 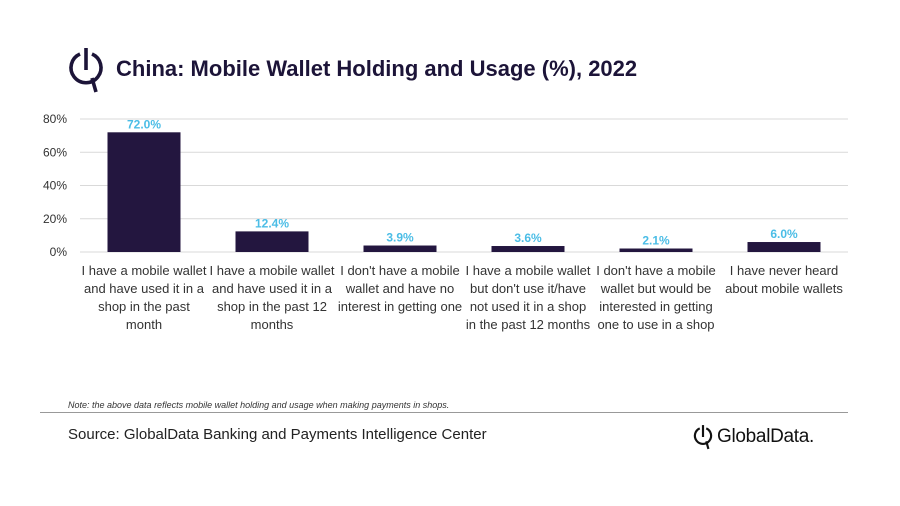 I want to click on data-label: 6.0%, so click(x=784, y=234).